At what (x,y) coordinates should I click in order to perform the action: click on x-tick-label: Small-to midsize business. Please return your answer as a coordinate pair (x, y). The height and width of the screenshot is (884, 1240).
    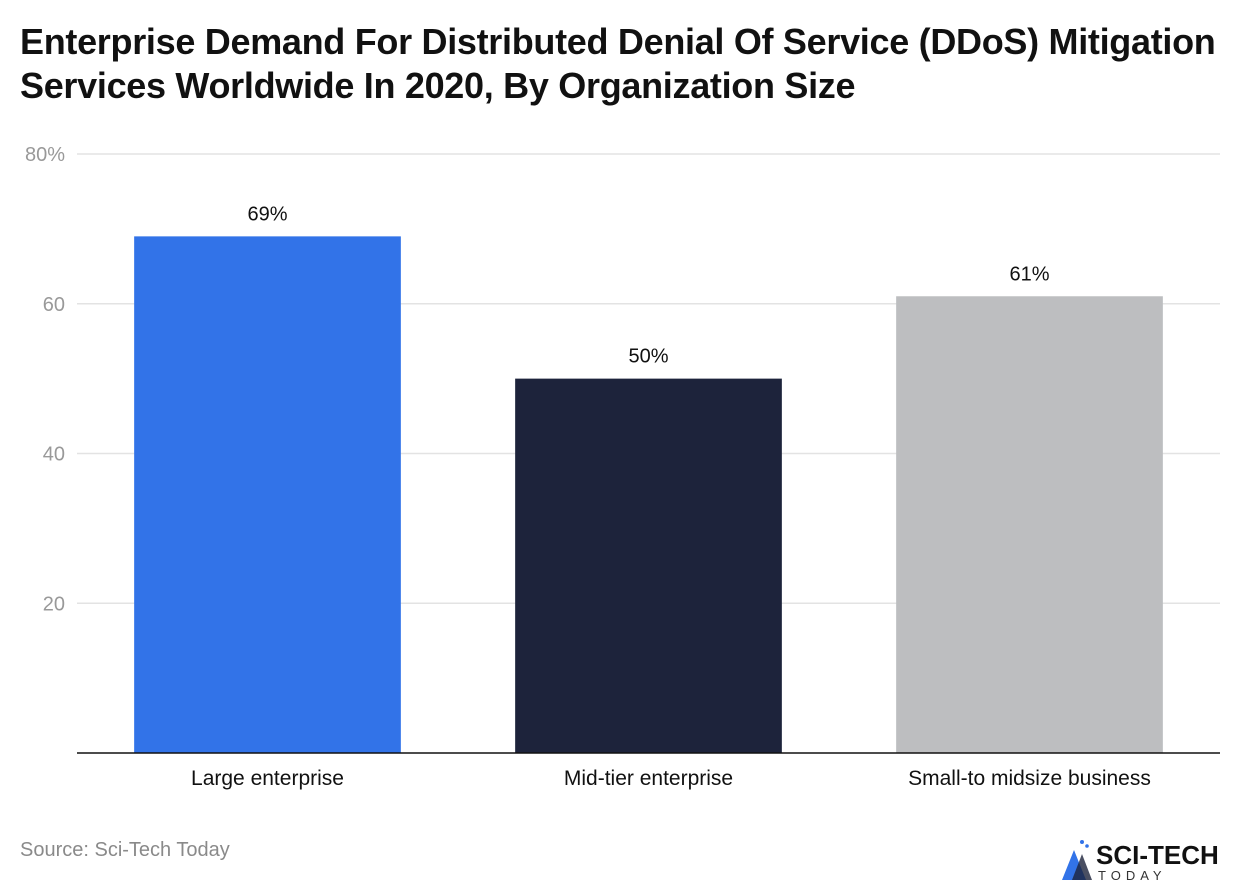
    Looking at the image, I should click on (1029, 778).